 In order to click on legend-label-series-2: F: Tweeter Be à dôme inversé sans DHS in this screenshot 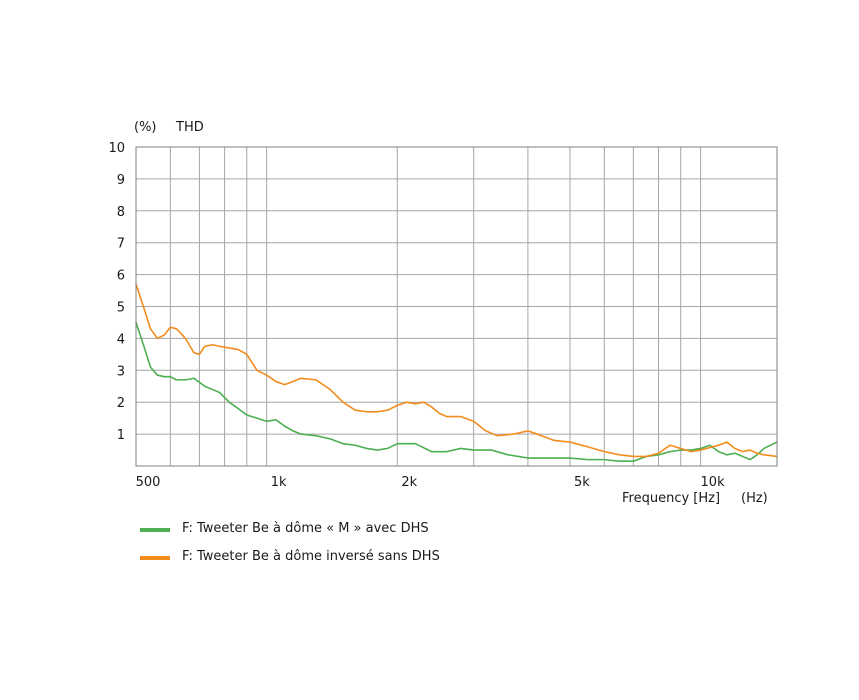, I will do `click(311, 556)`.